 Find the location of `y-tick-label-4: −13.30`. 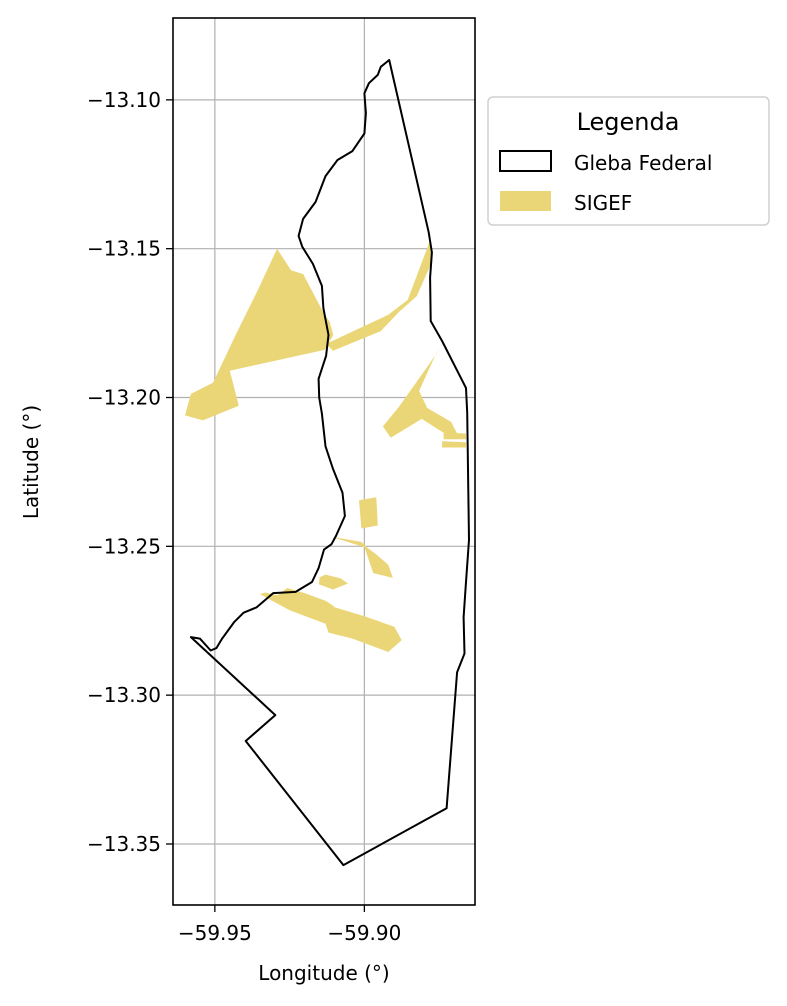

y-tick-label-4: −13.30 is located at coordinates (124, 695).